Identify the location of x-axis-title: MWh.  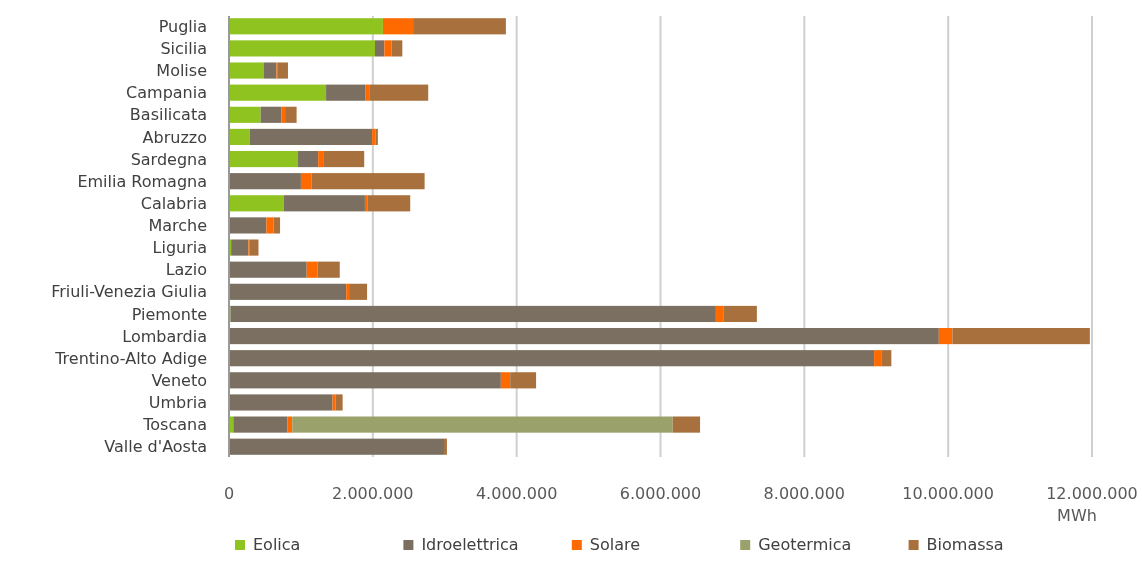
(1077, 515).